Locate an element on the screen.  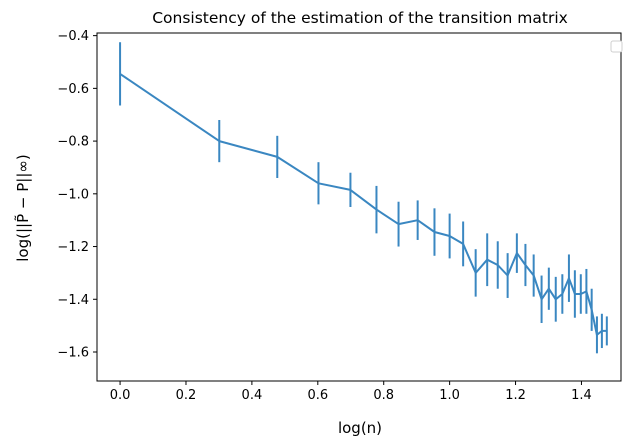
x-axis-label: log(n) is located at coordinates (360, 428).